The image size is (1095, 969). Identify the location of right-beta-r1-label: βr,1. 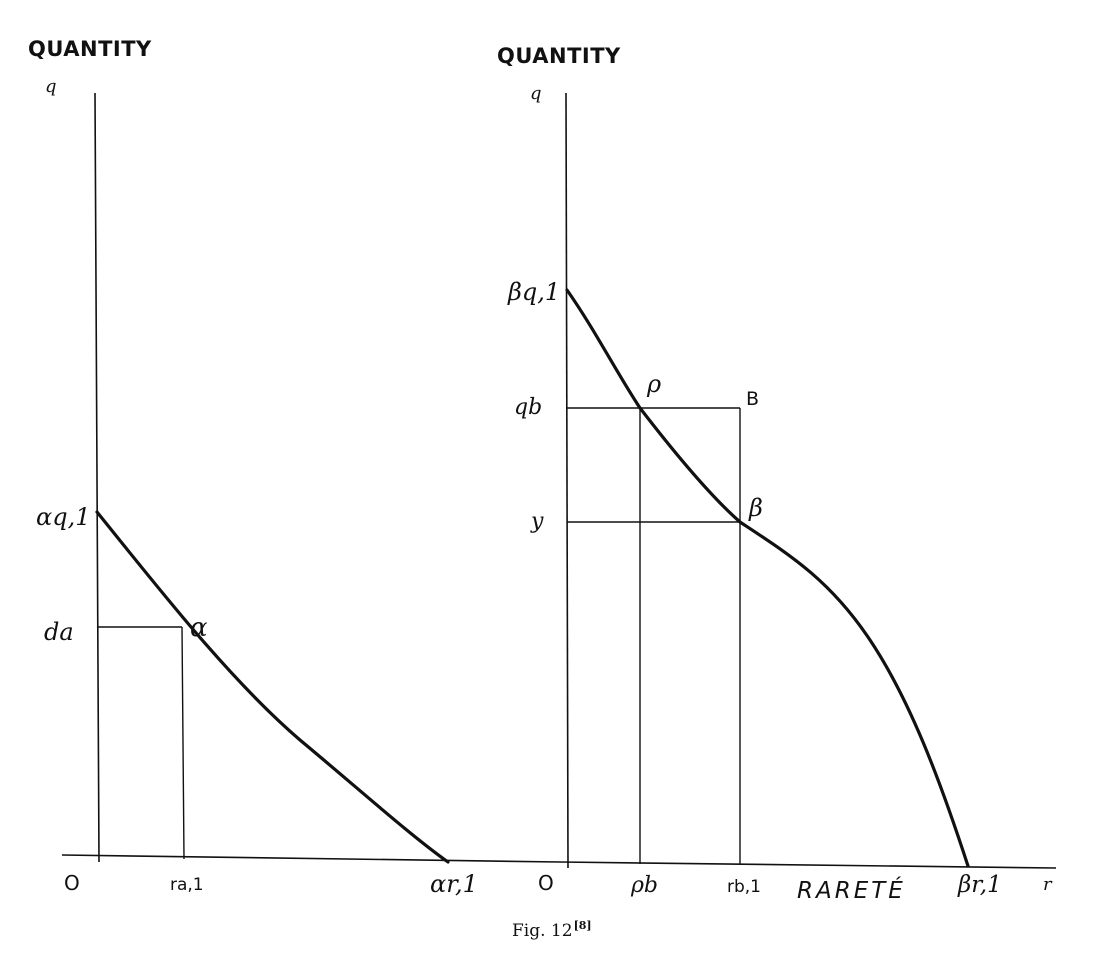
(979, 885).